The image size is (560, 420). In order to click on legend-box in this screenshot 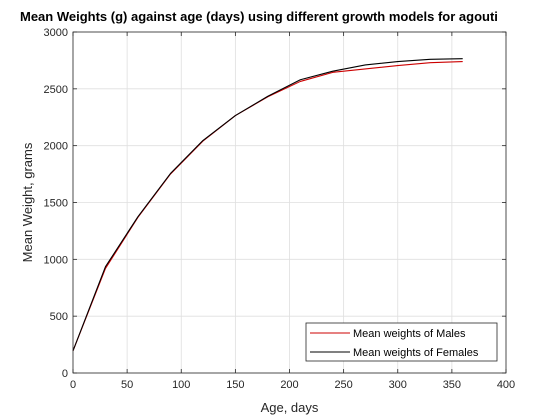, I will do `click(401, 342)`.